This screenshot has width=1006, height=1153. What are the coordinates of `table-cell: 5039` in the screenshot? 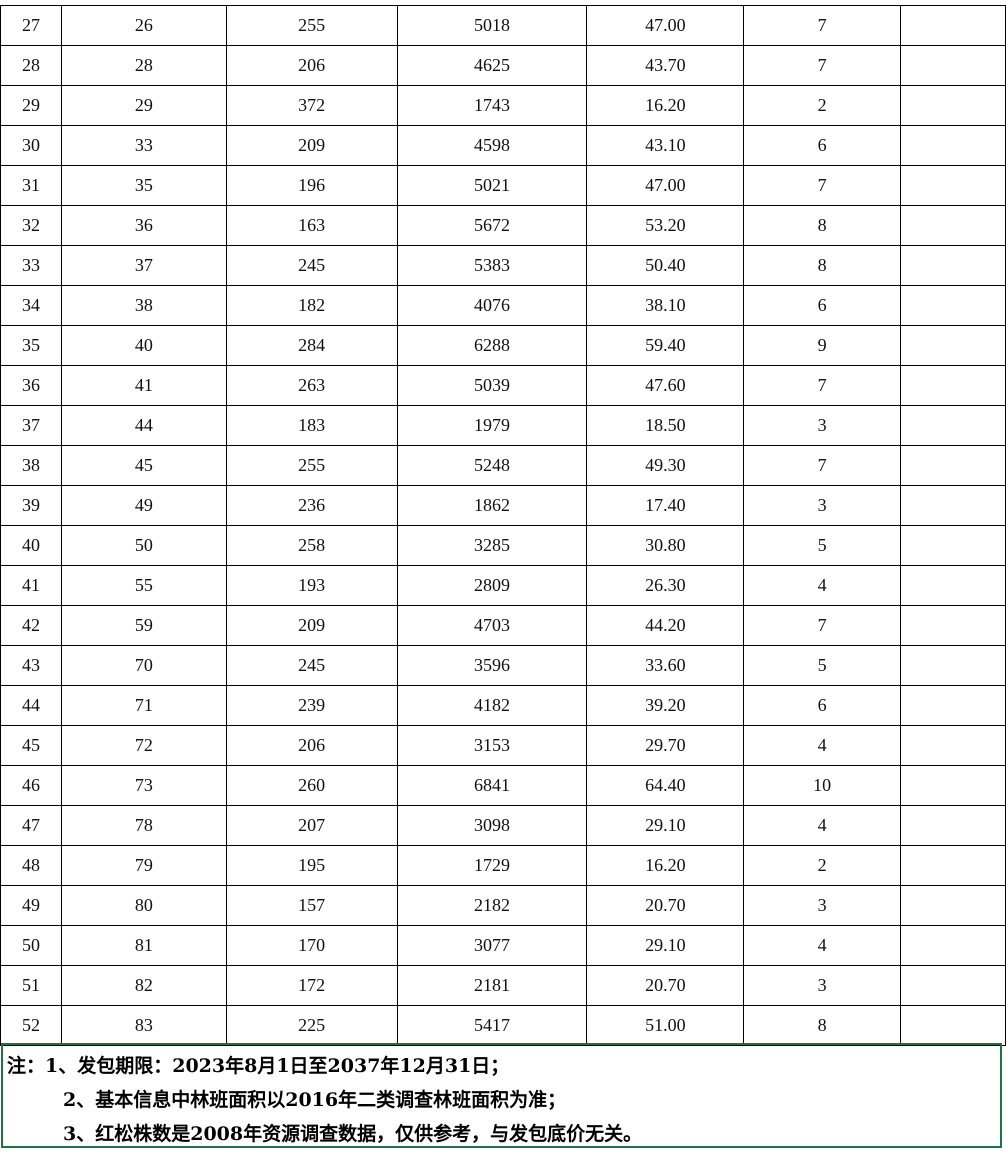 It's located at (492, 385).